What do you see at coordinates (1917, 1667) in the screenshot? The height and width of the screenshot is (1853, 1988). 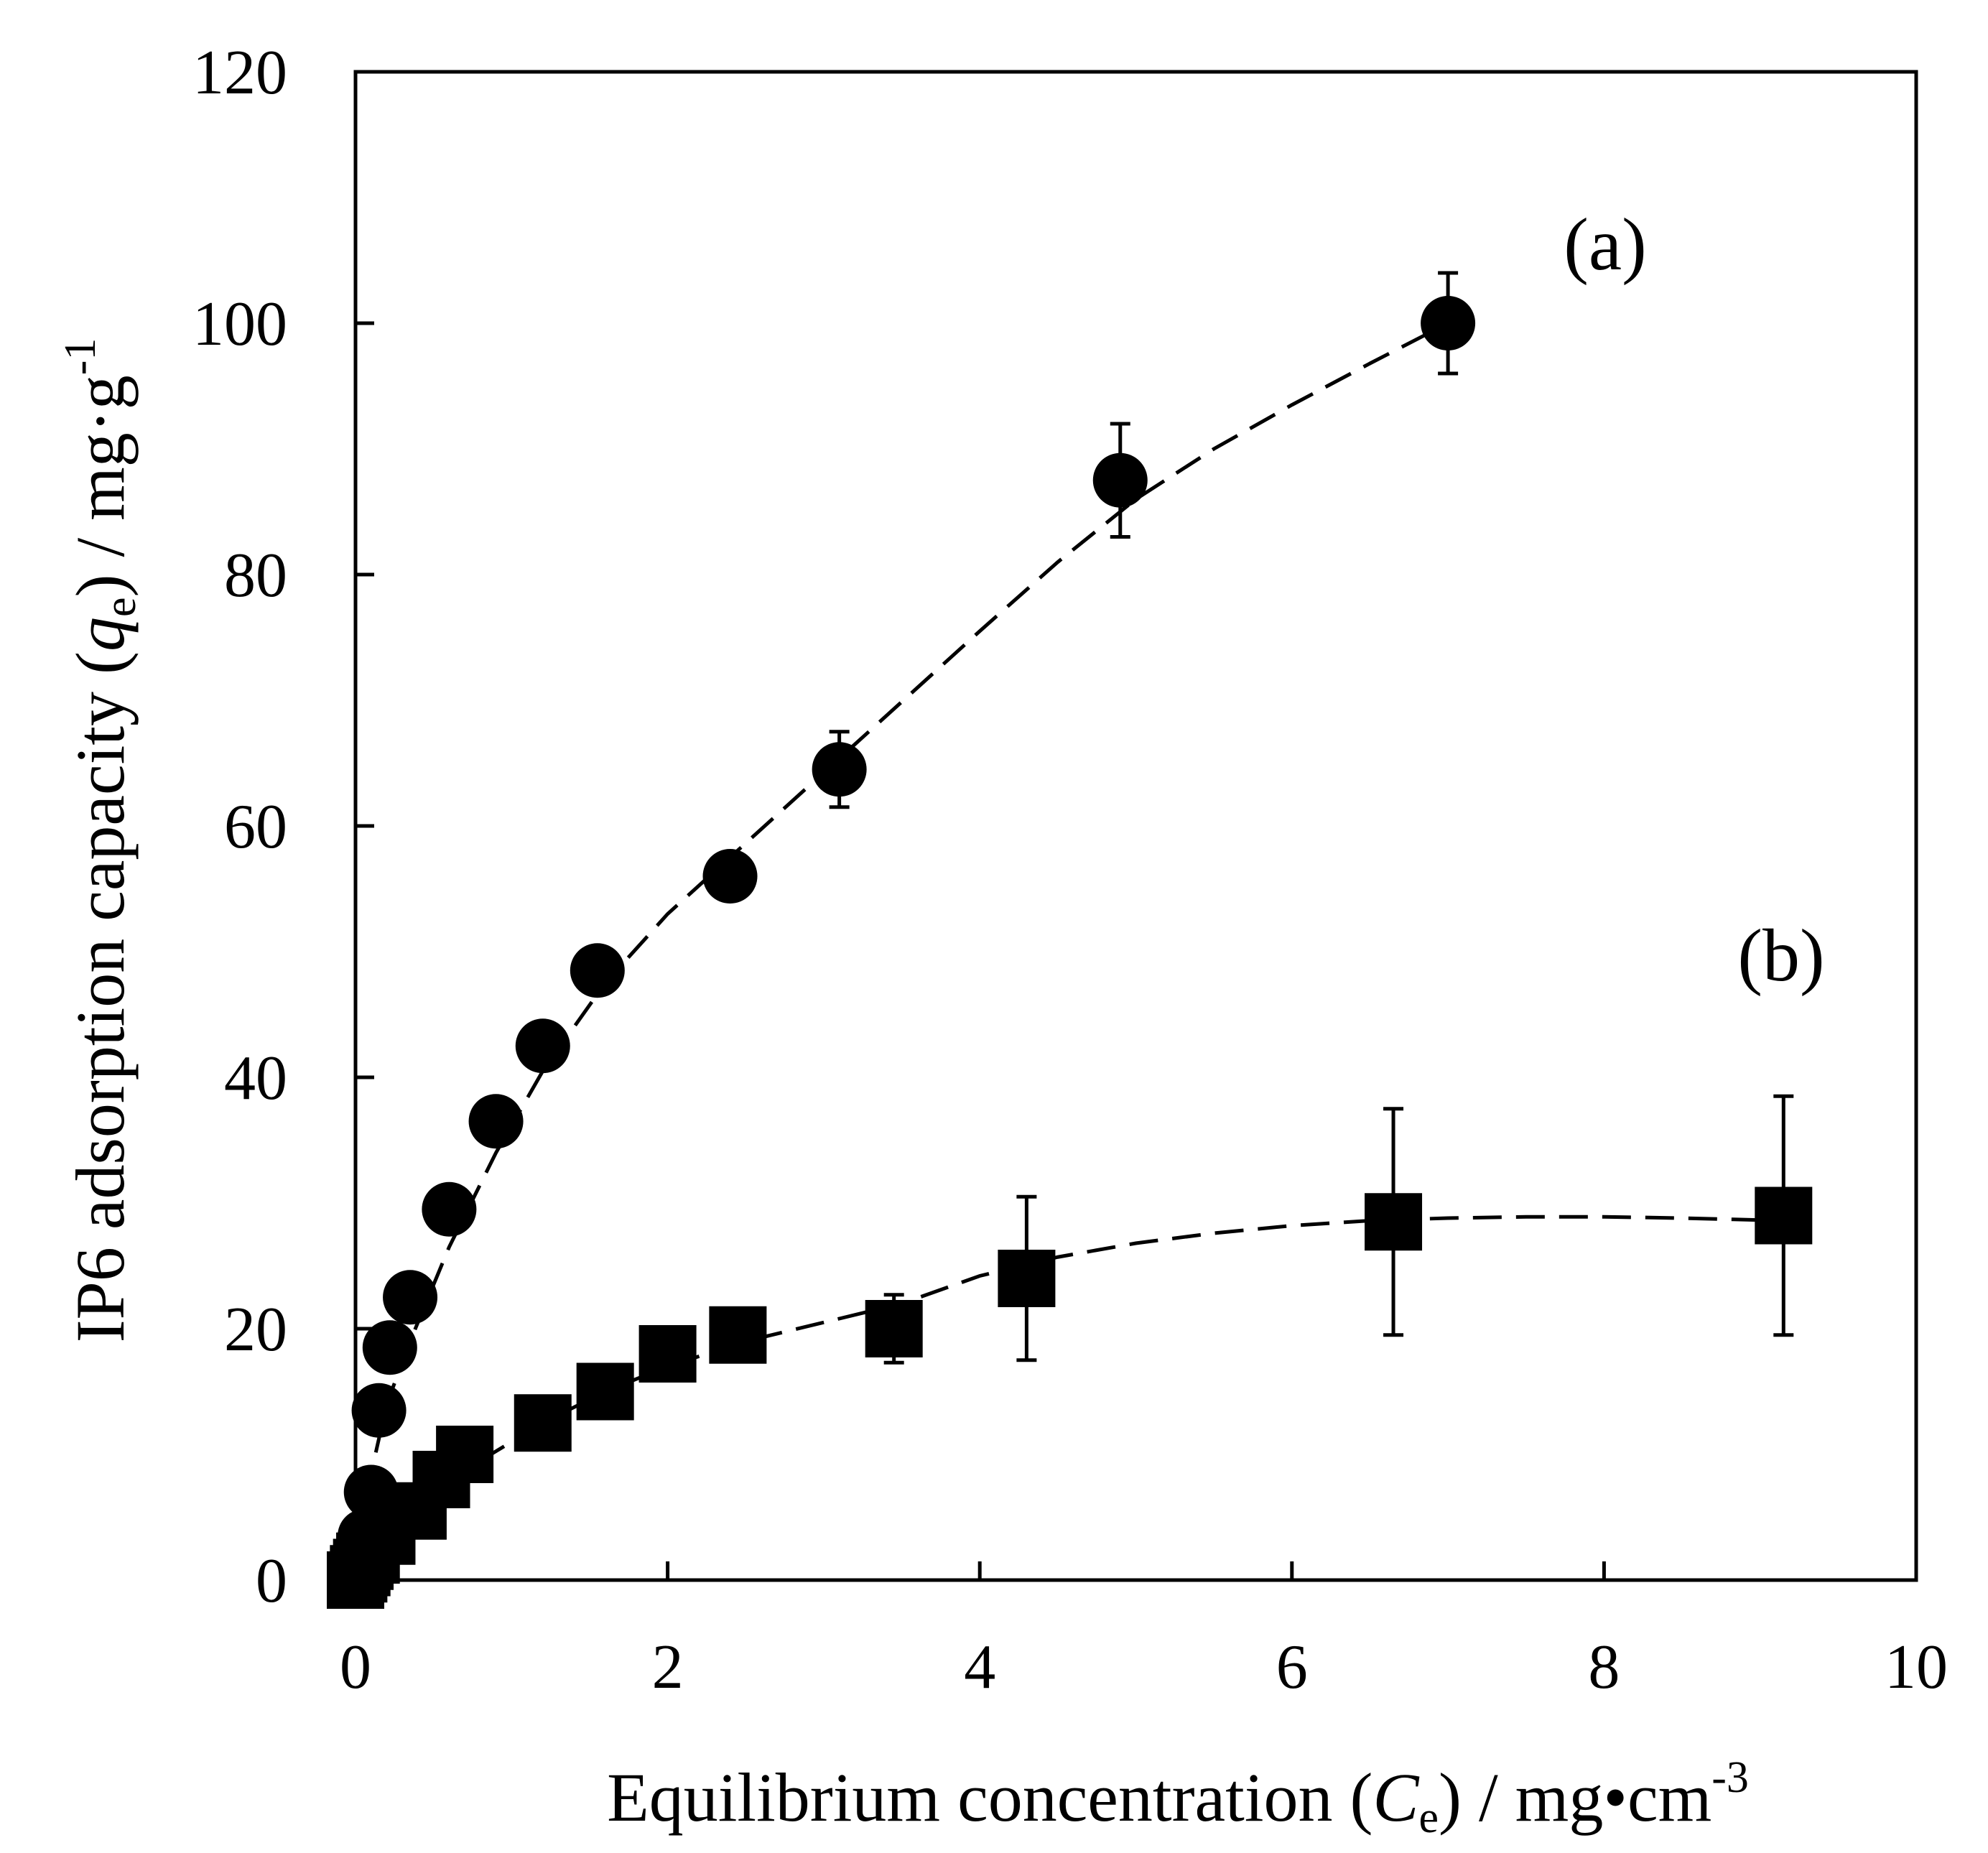 I see `x-tick-label: 10` at bounding box center [1917, 1667].